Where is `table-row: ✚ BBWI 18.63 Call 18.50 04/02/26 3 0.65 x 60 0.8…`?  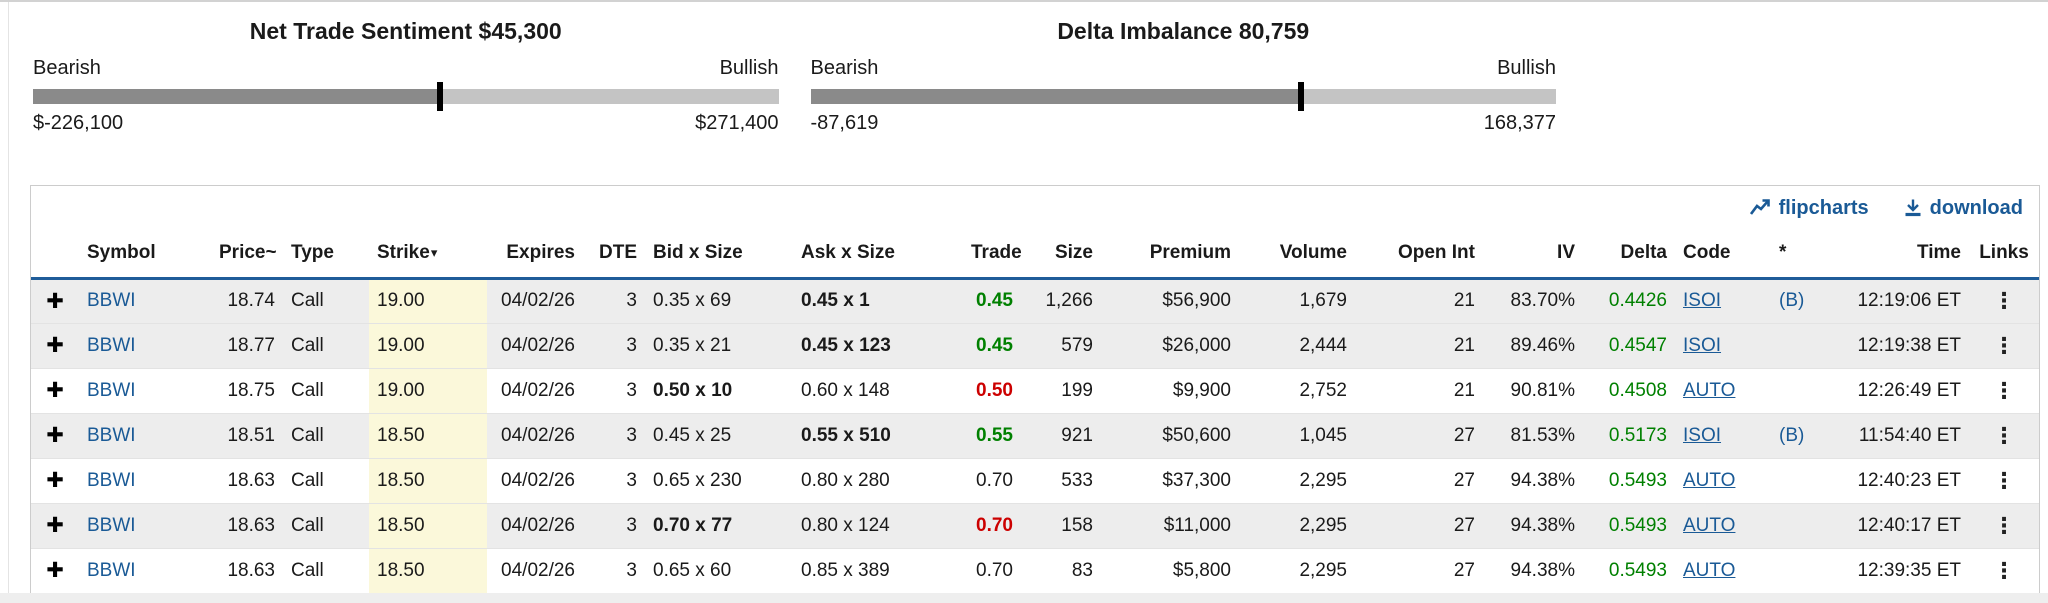
table-row: ✚ BBWI 18.63 Call 18.50 04/02/26 3 0.65 x 60 0.8… is located at coordinates (1035, 570).